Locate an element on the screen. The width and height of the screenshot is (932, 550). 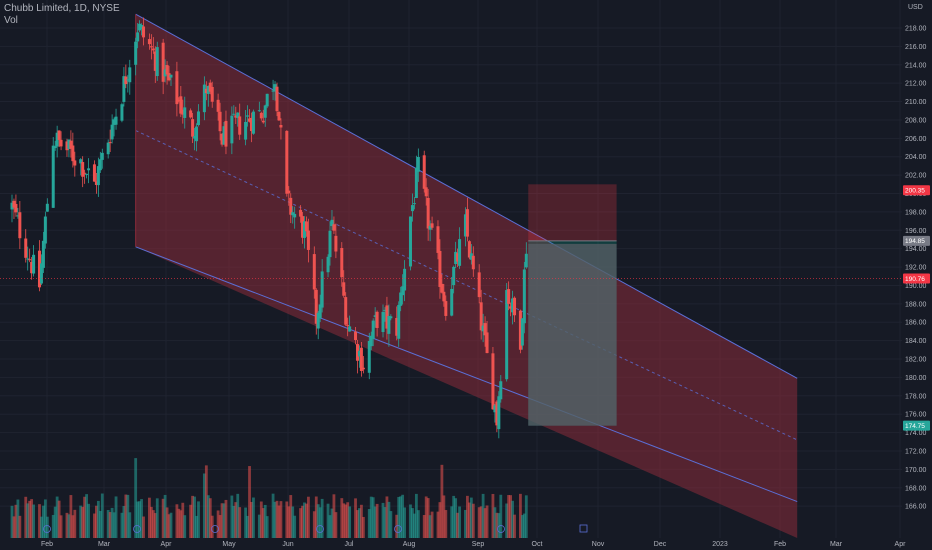
price-tick-13: 192.00 is located at coordinates (916, 268).